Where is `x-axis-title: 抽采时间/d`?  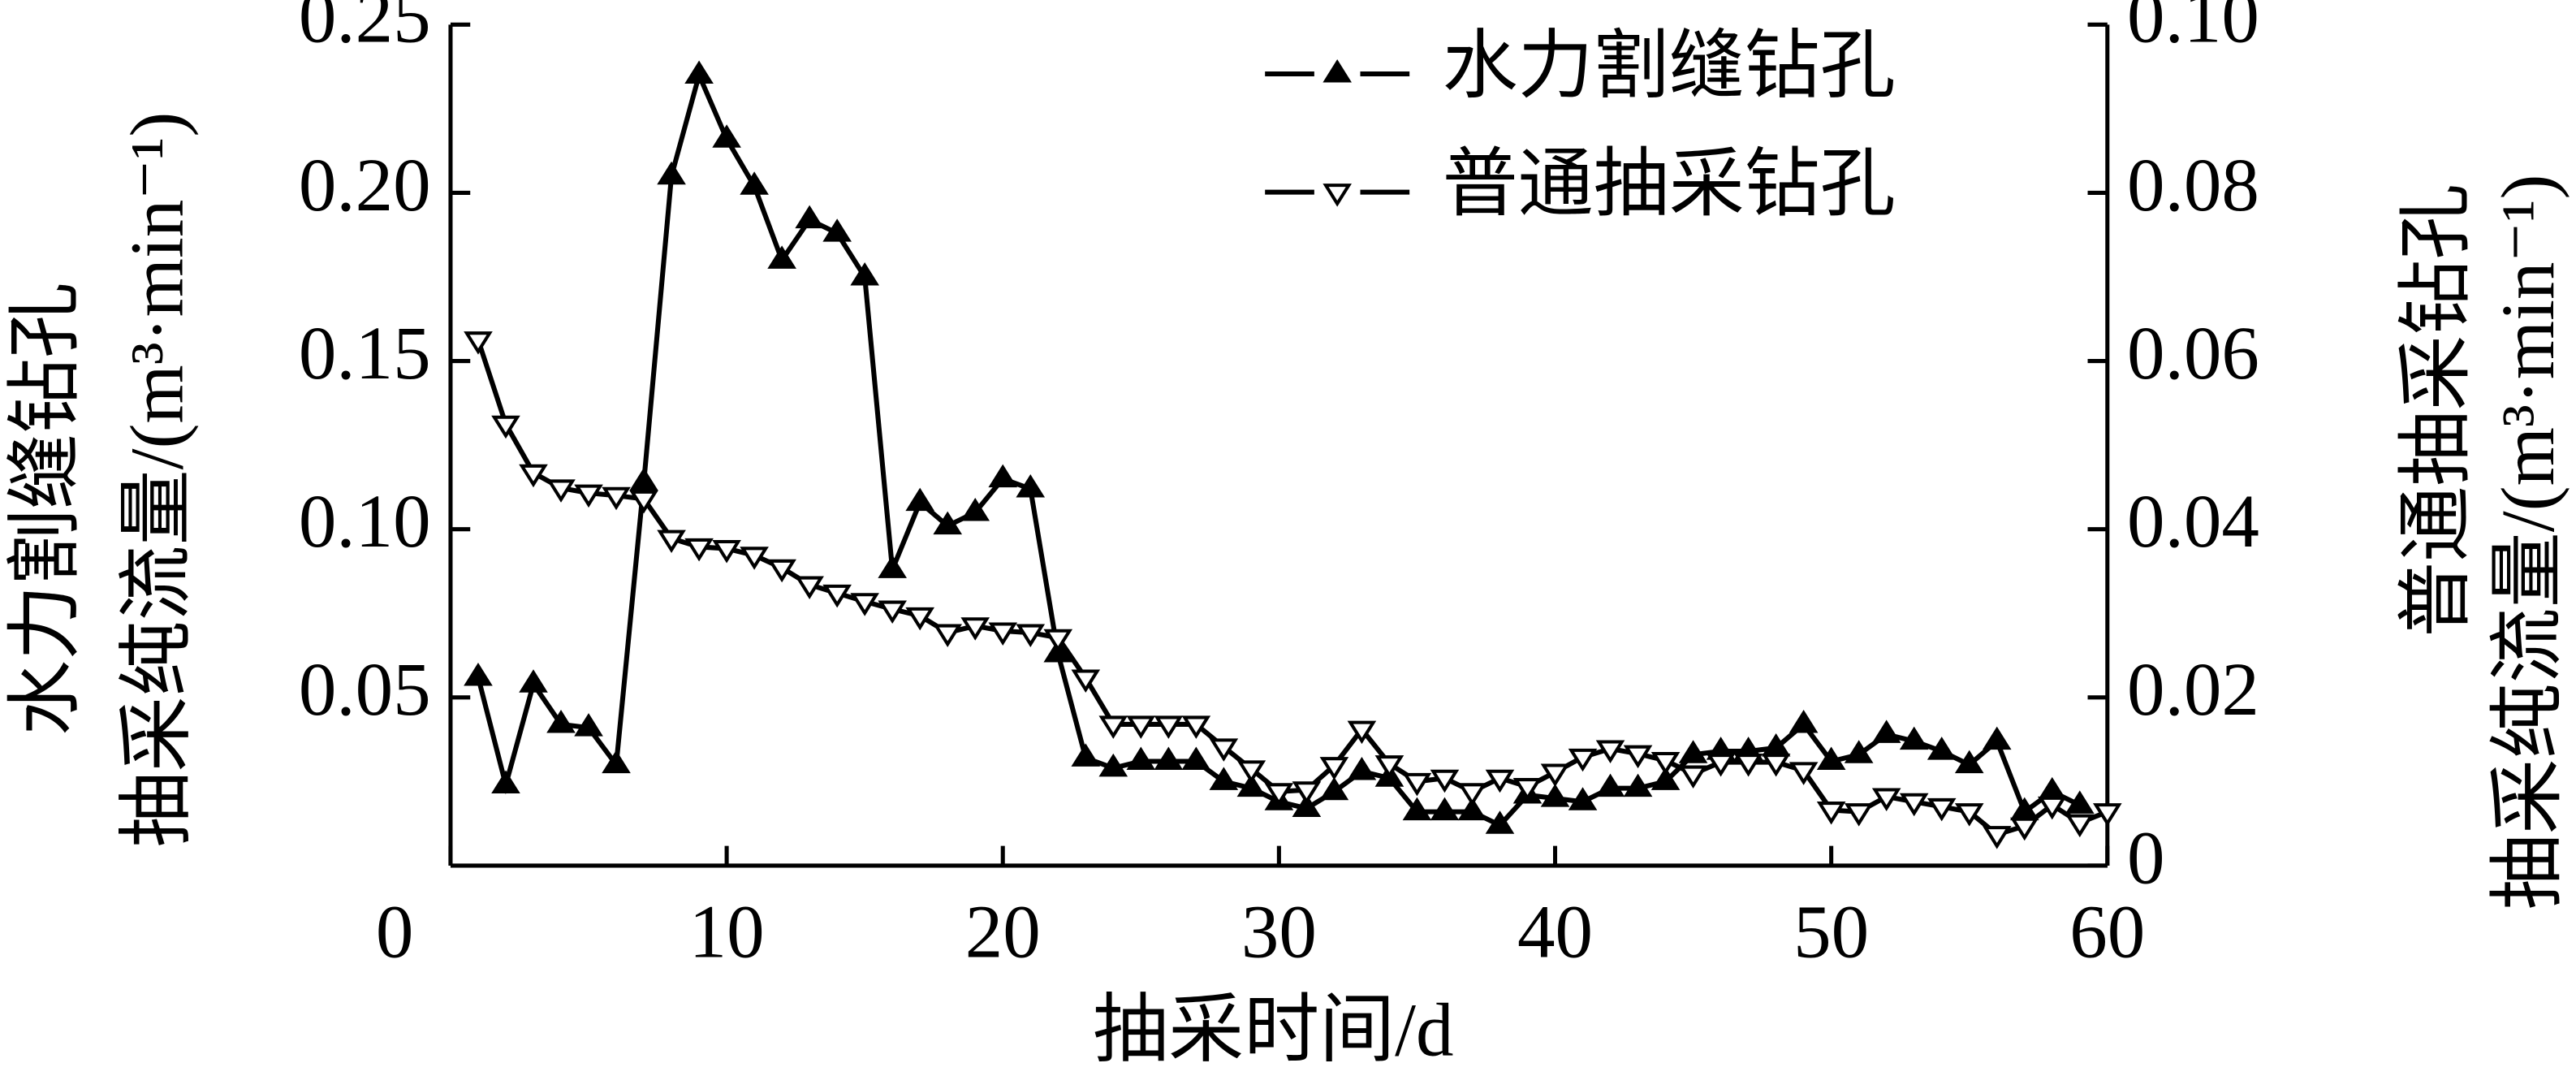
x-axis-title: 抽采时间/d is located at coordinates (1273, 1031).